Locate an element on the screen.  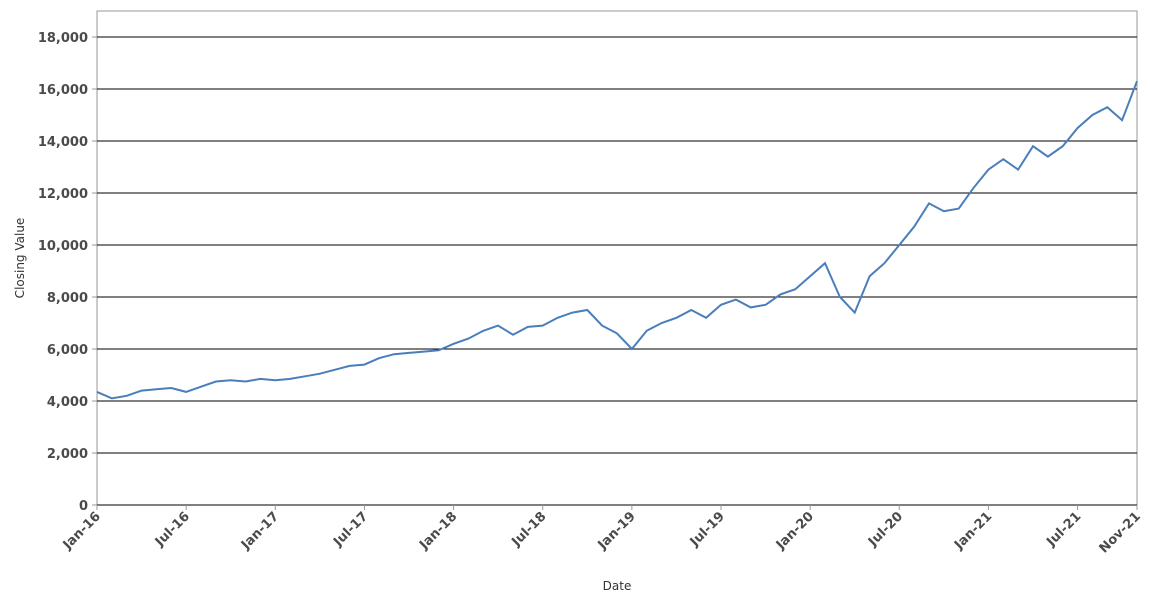
y-tick-label: 0 is located at coordinates (83, 506).